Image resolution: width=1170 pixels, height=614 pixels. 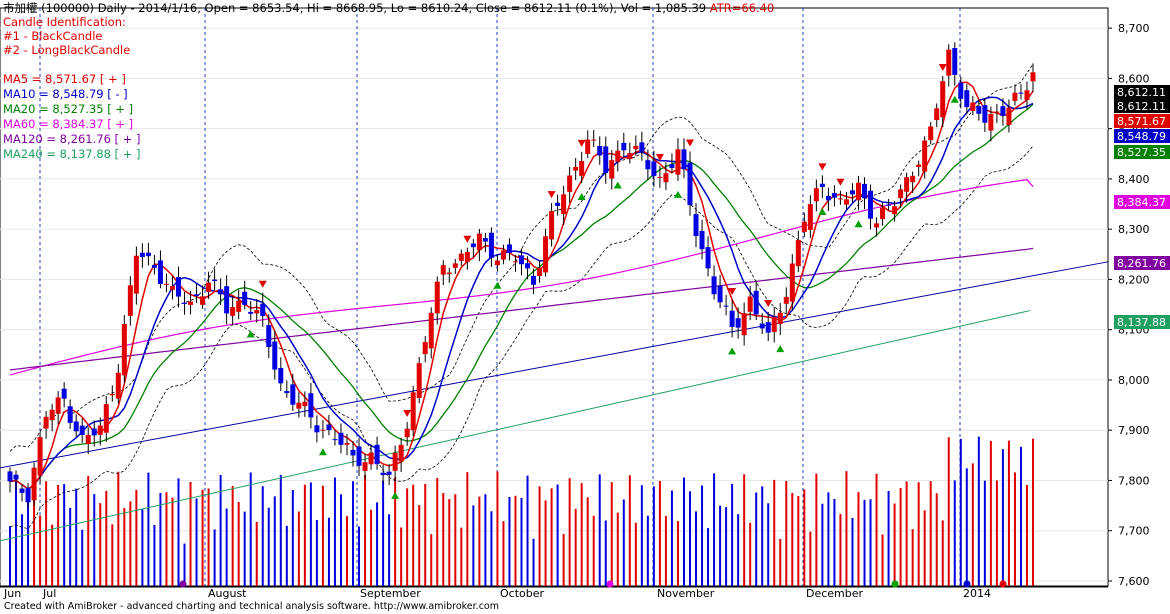 What do you see at coordinates (1134, 581) in the screenshot?
I see `axis-tick-label: 7,600` at bounding box center [1134, 581].